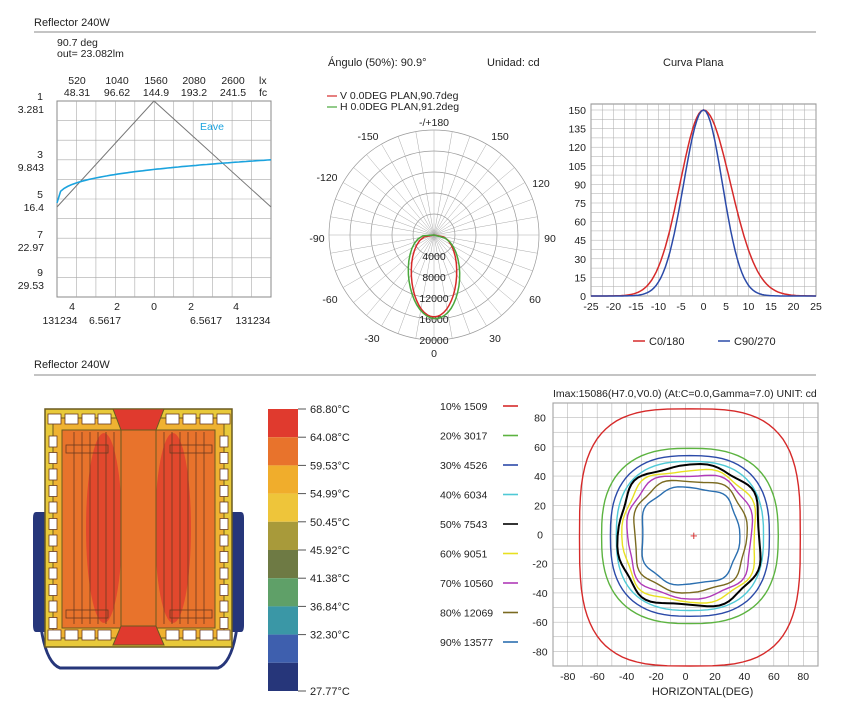 Image resolution: width=845 pixels, height=716 pixels. What do you see at coordinates (577, 167) in the screenshot?
I see `flat-y-tick: 105` at bounding box center [577, 167].